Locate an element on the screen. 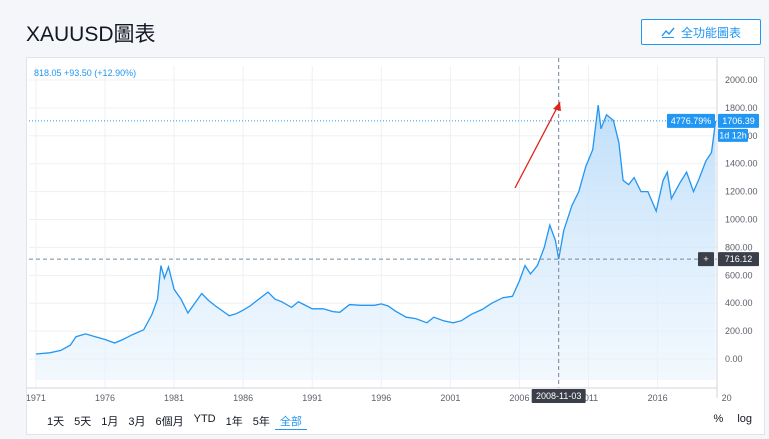  range-button: 全部 is located at coordinates (290, 421).